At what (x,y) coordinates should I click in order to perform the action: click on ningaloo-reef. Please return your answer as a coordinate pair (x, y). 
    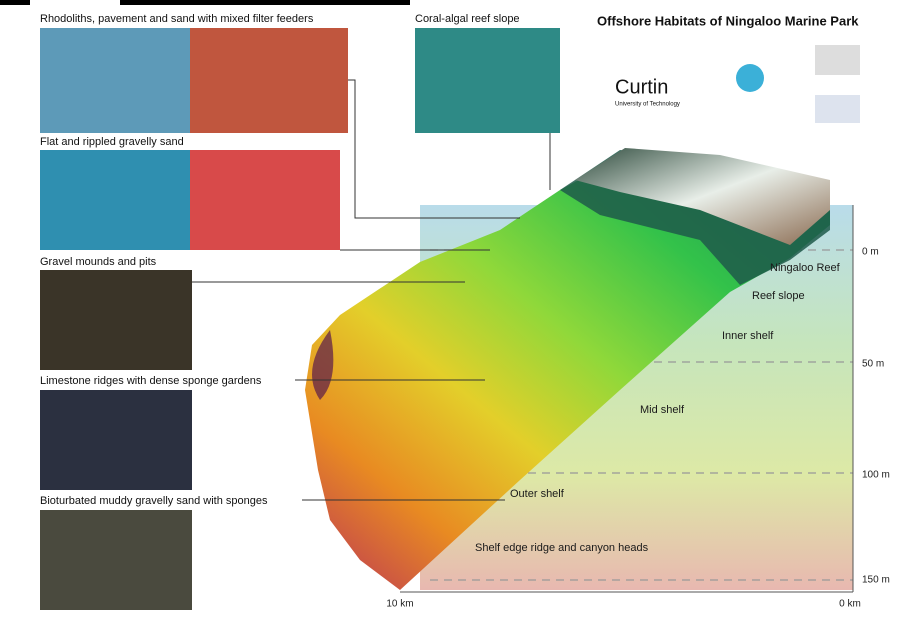
    Looking at the image, I should click on (702, 196).